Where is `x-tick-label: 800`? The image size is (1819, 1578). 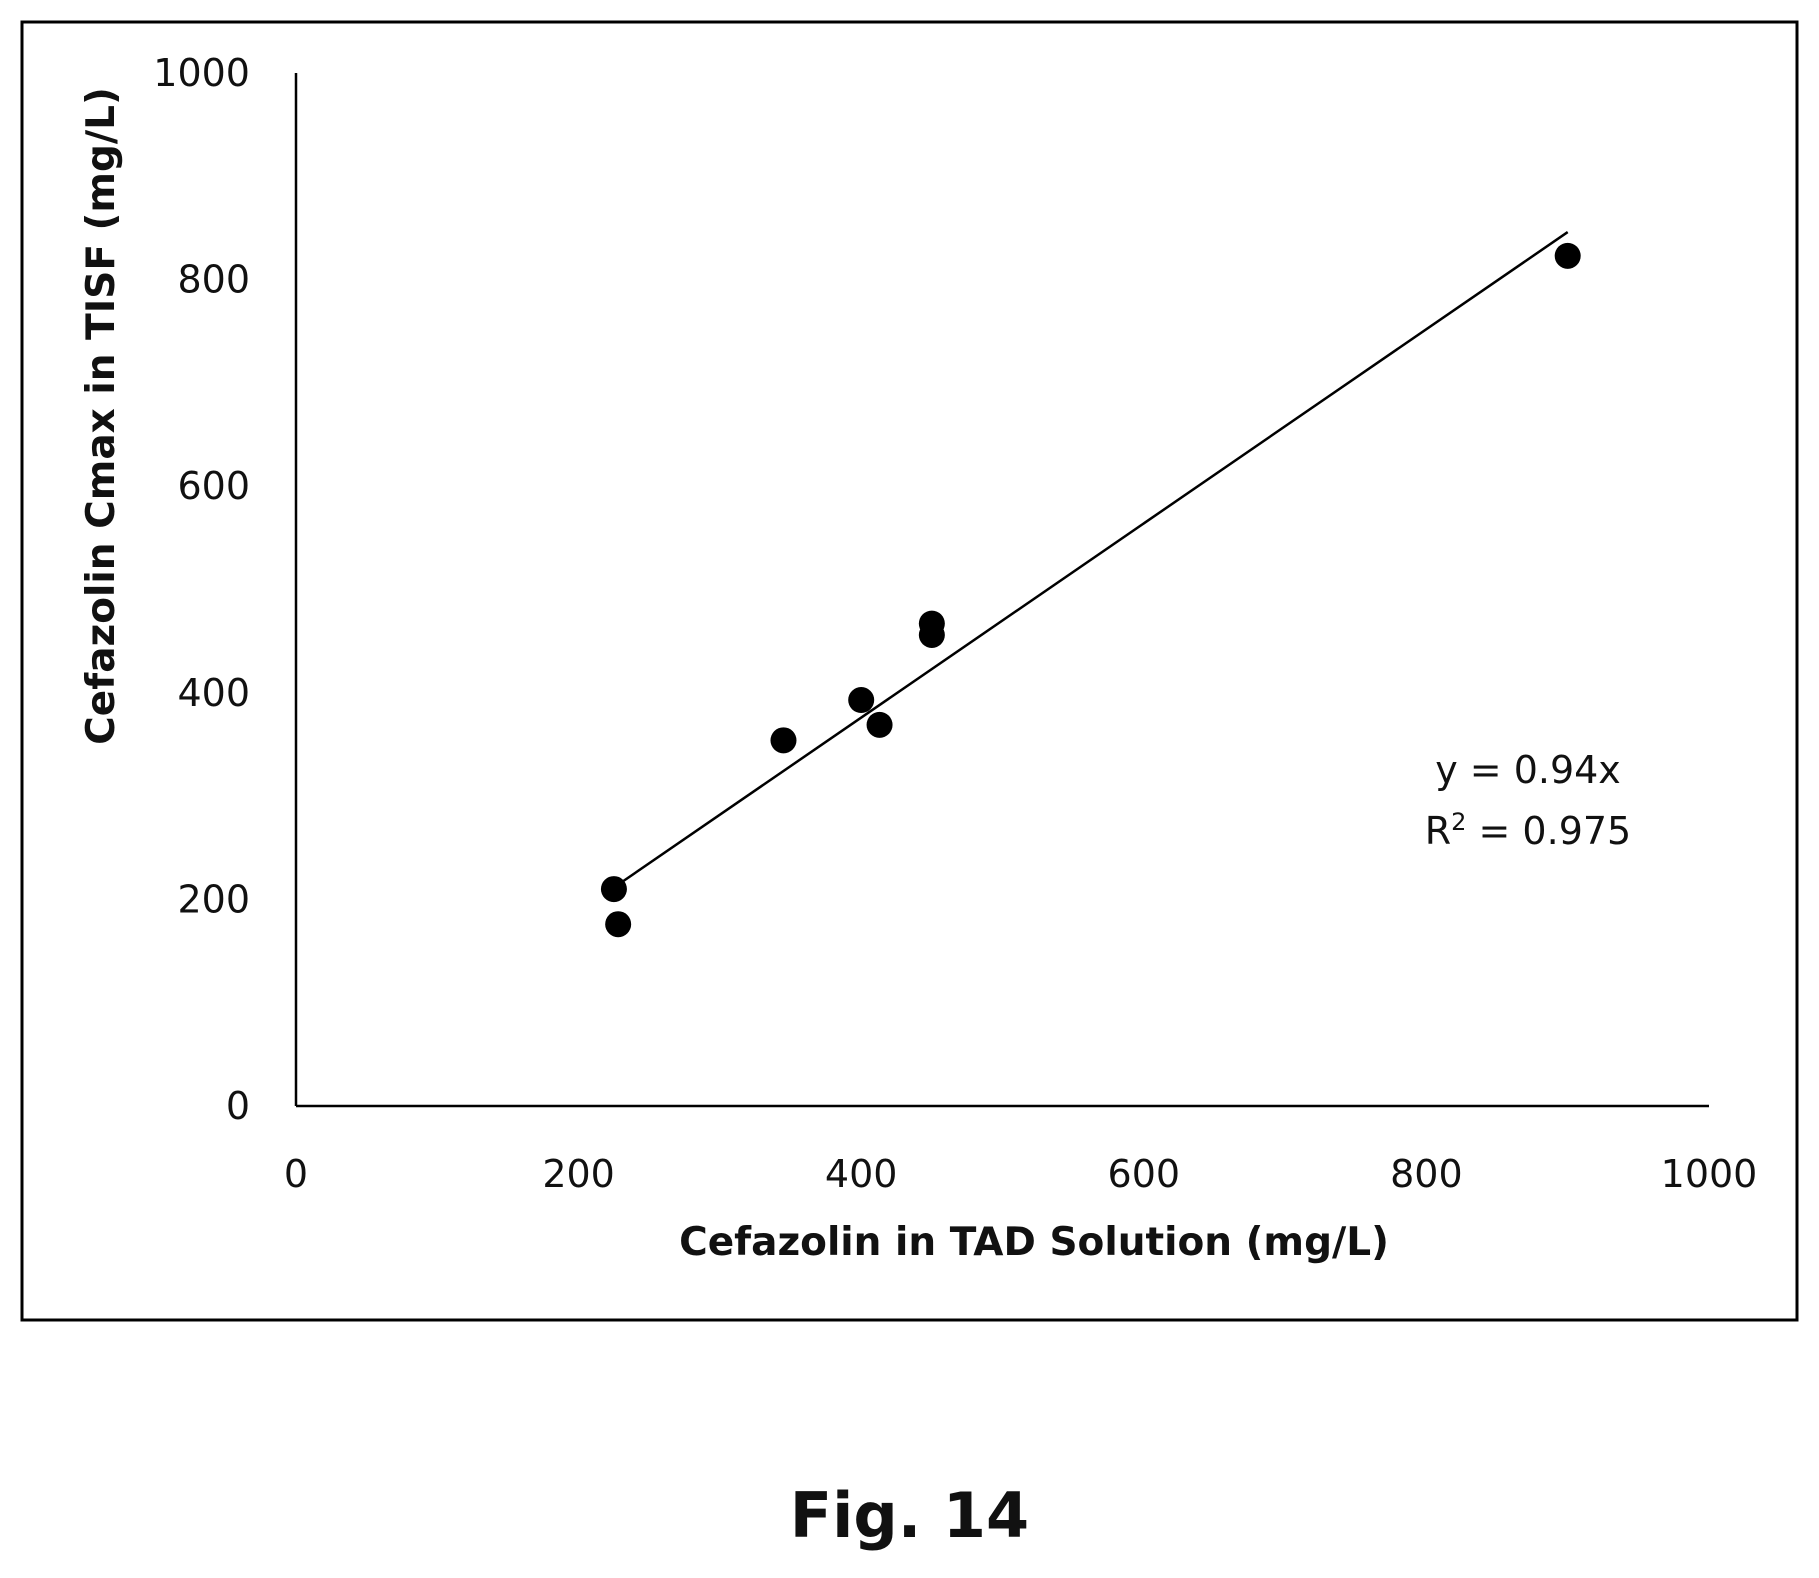 x-tick-label: 800 is located at coordinates (1426, 1174).